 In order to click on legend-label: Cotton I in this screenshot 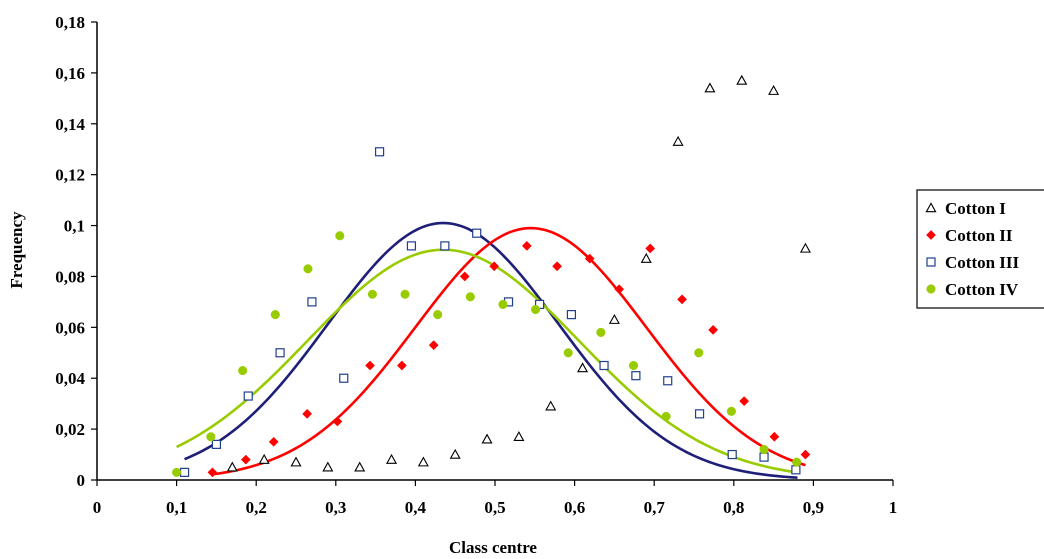, I will do `click(975, 208)`.